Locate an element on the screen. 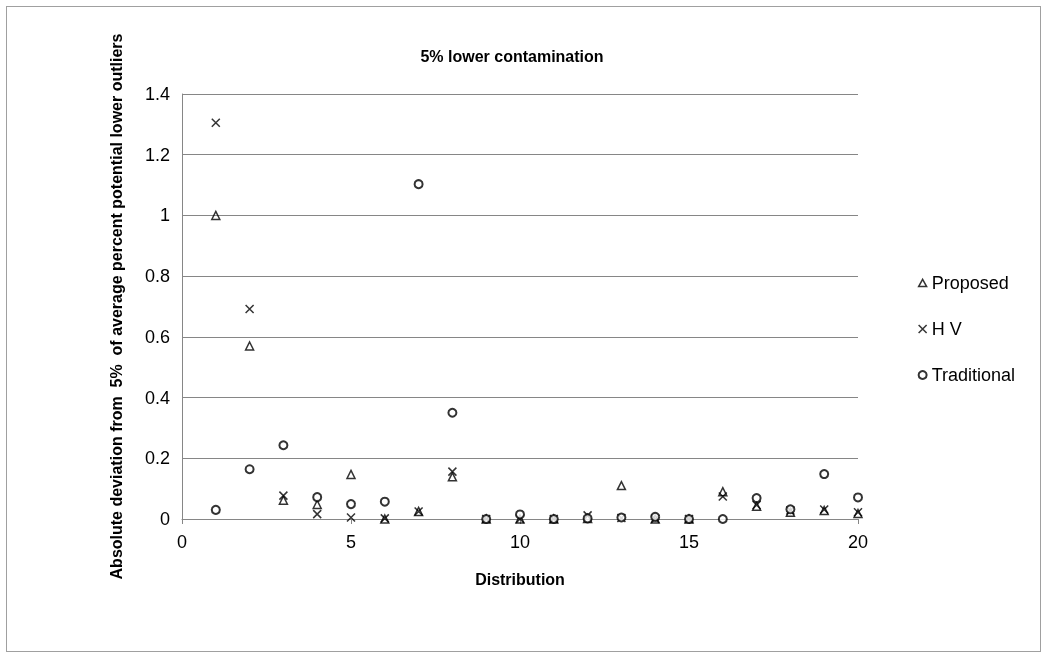 The height and width of the screenshot is (660, 1049). y-tick-label: 0 is located at coordinates (164, 519).